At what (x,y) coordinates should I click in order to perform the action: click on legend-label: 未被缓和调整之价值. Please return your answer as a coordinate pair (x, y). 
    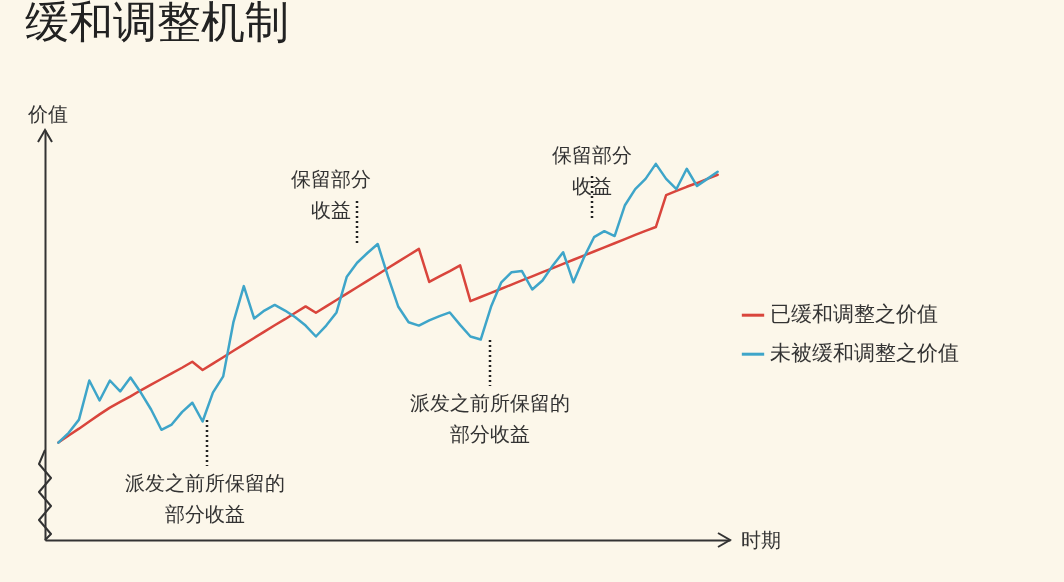
    Looking at the image, I should click on (864, 353).